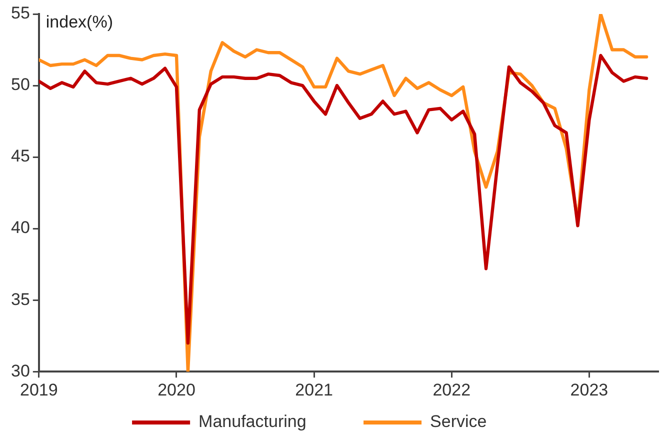 This screenshot has width=670, height=441. I want to click on y-tick-label: 55, so click(20, 13).